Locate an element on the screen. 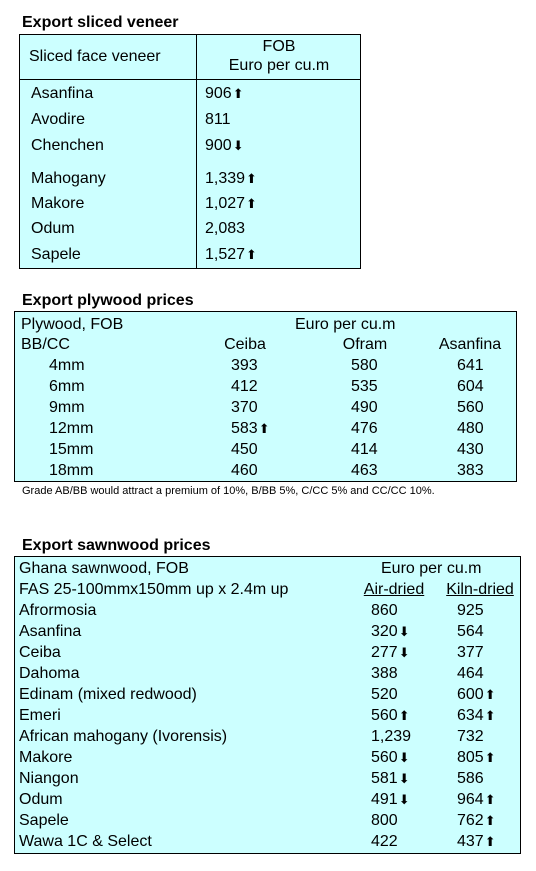 The height and width of the screenshot is (871, 536). plywood-col-ofram: Ofram is located at coordinates (365, 344).